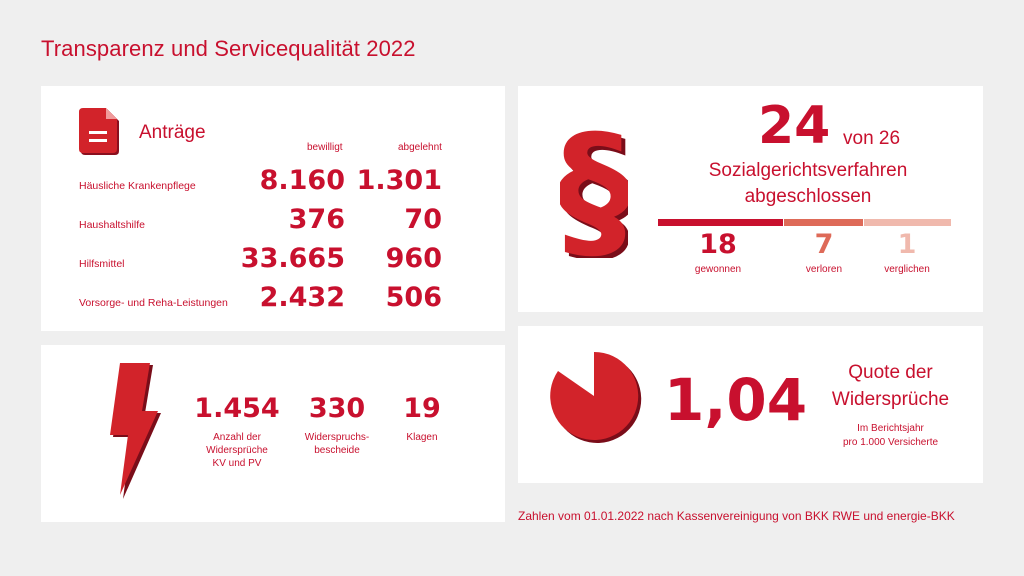 The width and height of the screenshot is (1024, 576). Describe the element at coordinates (422, 408) in the screenshot. I see `klagen-value: 19` at that location.